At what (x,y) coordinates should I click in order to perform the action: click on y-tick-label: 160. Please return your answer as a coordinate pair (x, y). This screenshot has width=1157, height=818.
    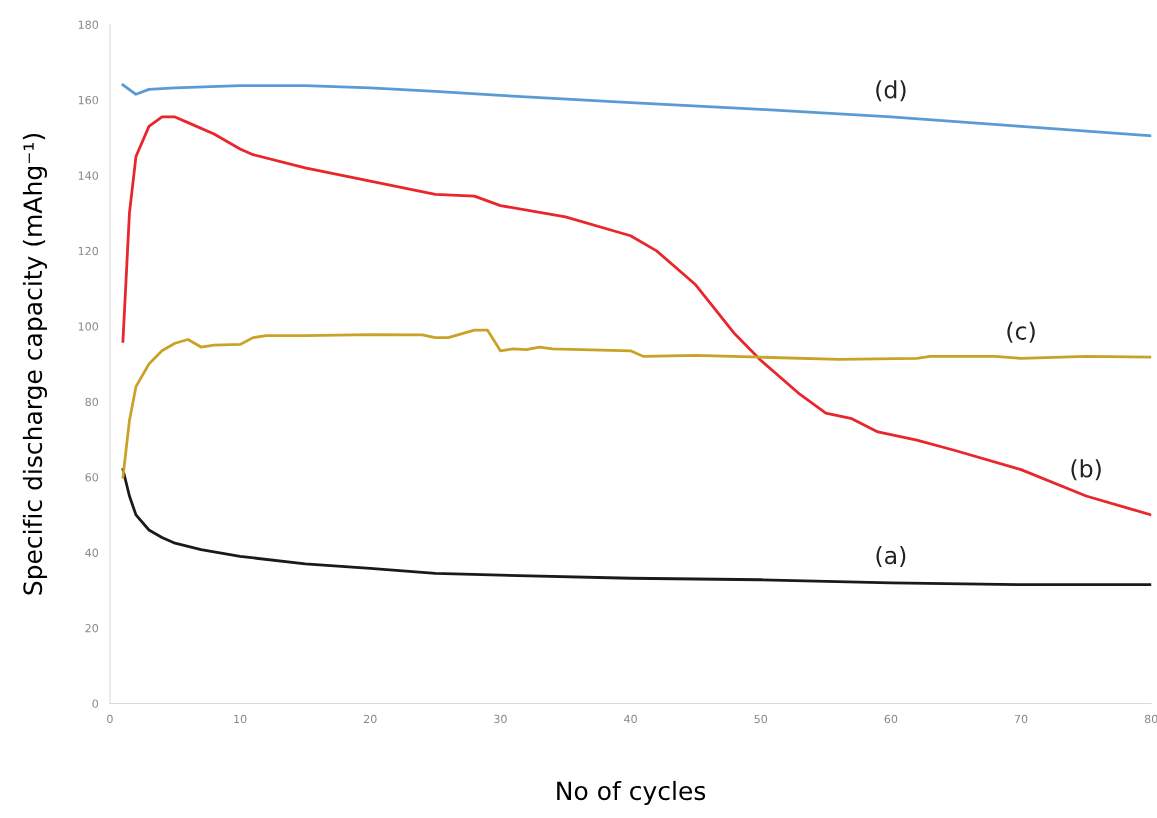
    Looking at the image, I should click on (88, 100).